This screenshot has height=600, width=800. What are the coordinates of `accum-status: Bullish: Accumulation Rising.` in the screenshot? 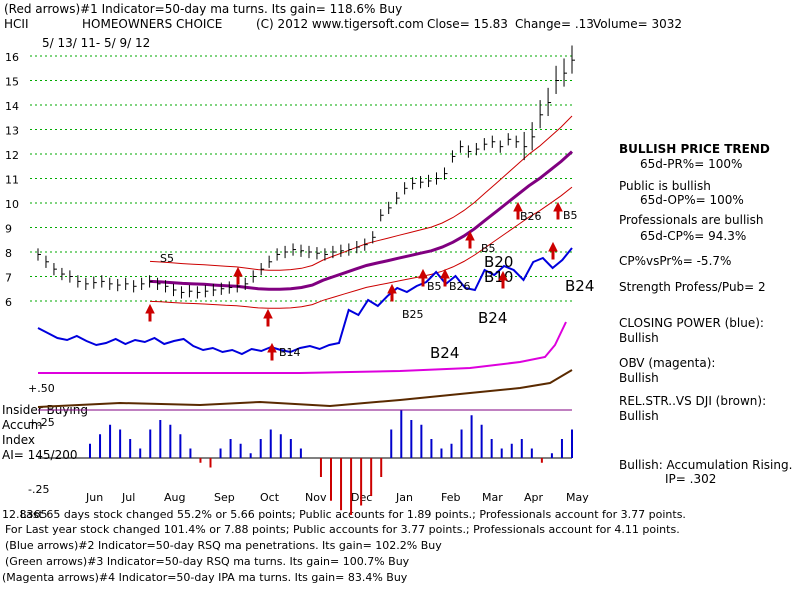 It's located at (706, 465).